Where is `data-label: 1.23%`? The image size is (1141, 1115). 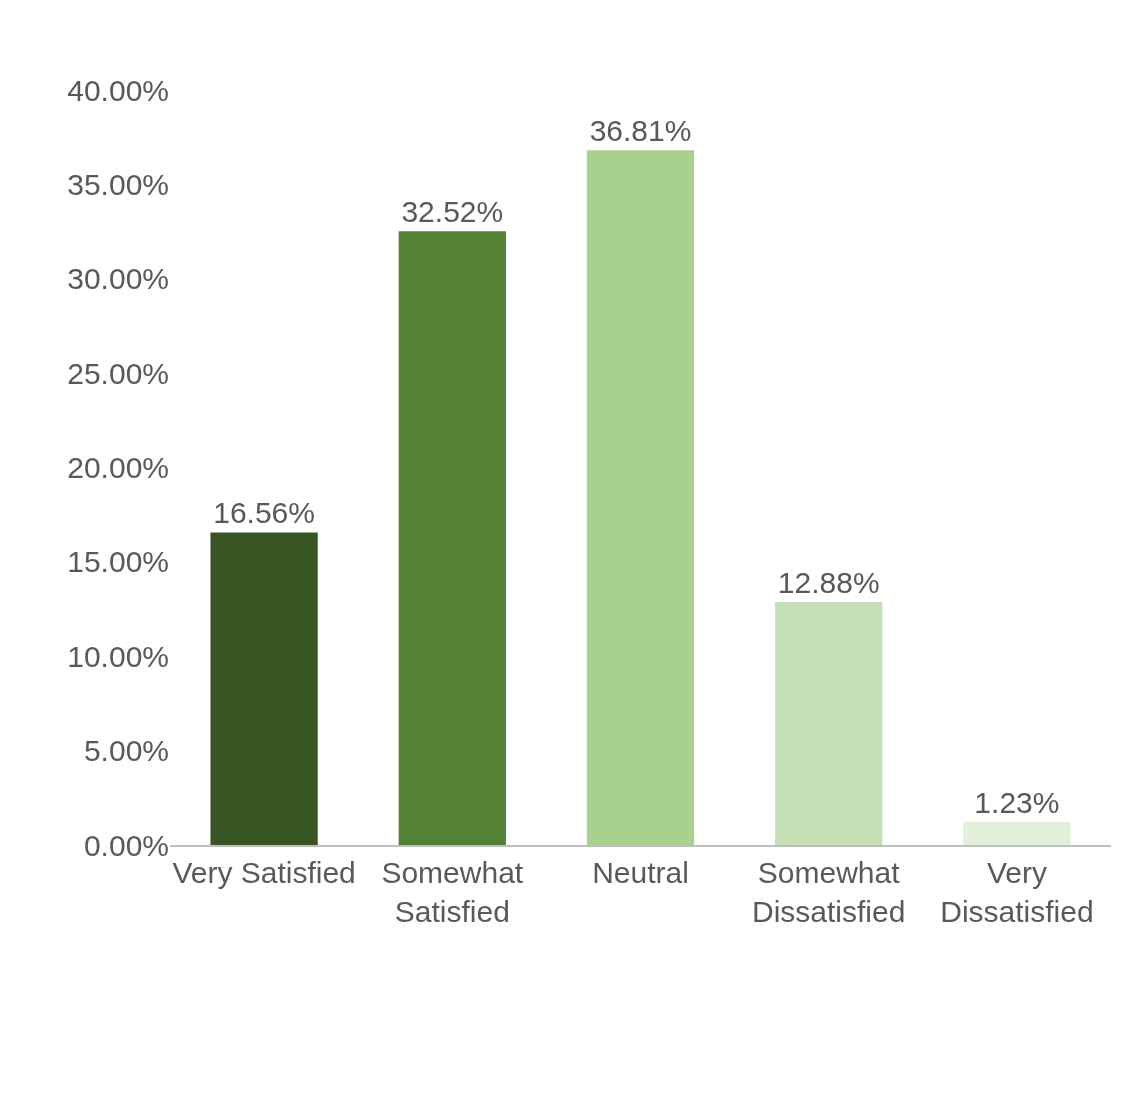
data-label: 1.23% is located at coordinates (1017, 802).